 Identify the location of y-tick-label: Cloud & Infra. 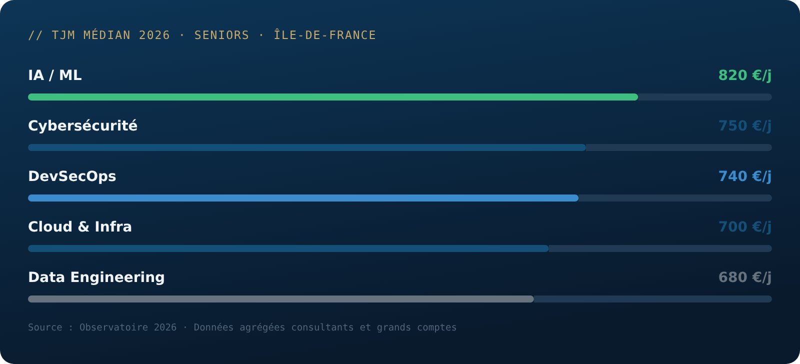
(80, 227).